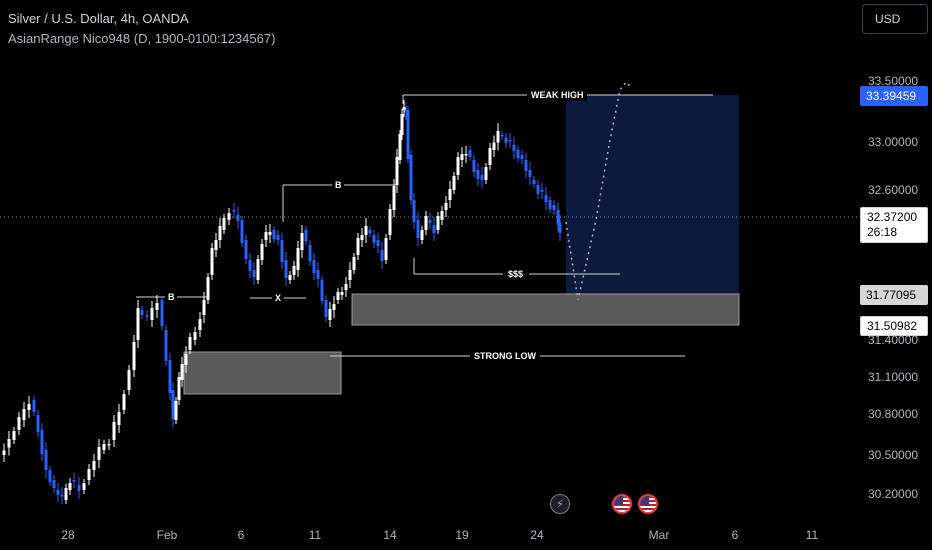 Image resolution: width=932 pixels, height=550 pixels. What do you see at coordinates (812, 535) in the screenshot?
I see `time-tick-label: 11` at bounding box center [812, 535].